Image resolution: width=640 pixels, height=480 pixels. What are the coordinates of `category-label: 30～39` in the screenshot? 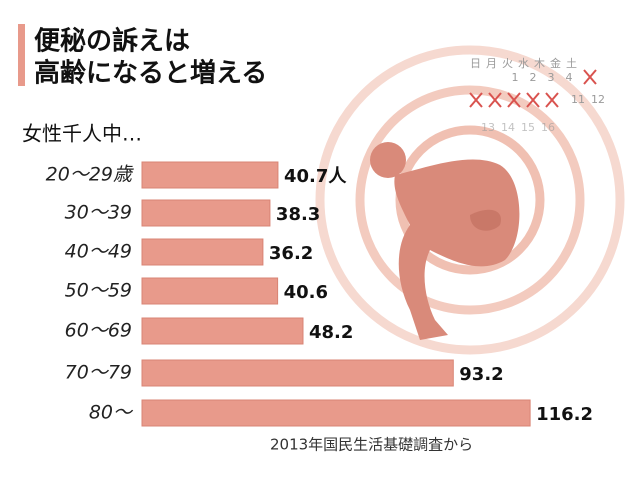 It's located at (98, 213).